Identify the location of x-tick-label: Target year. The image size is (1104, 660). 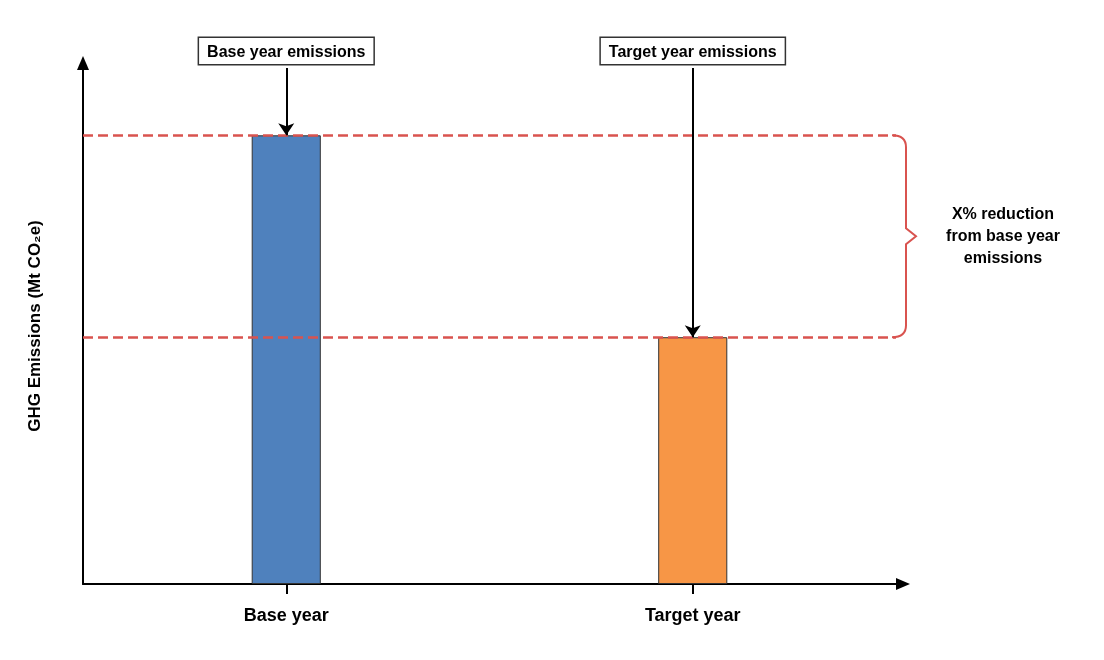
(692, 615).